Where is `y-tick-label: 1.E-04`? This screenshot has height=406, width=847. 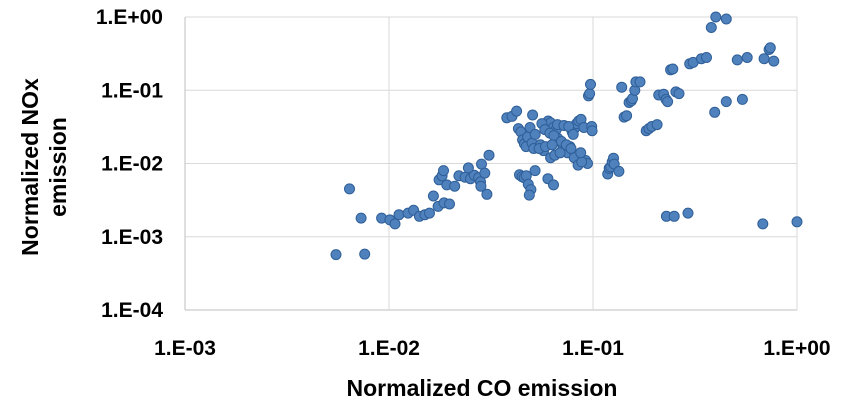
y-tick-label: 1.E-04 is located at coordinates (132, 310).